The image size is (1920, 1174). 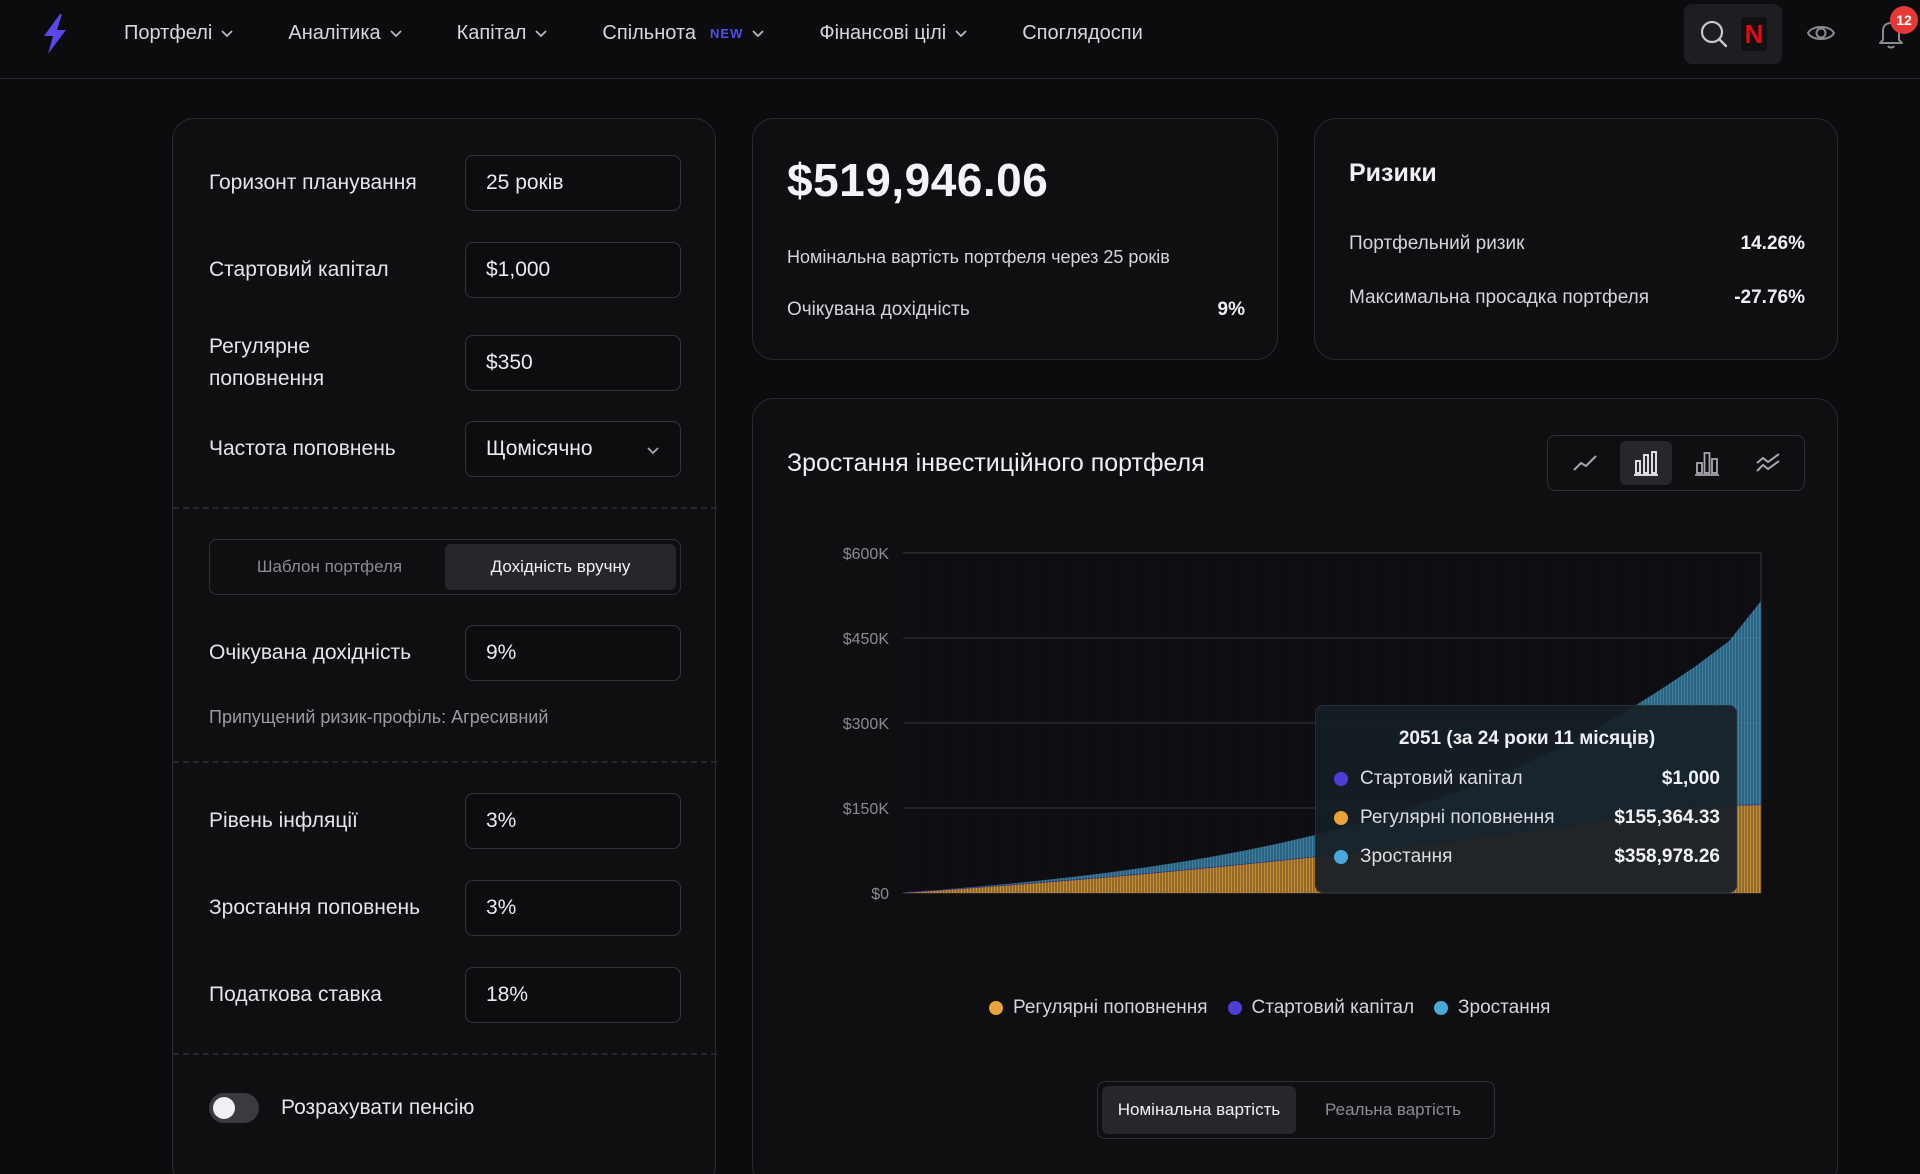 What do you see at coordinates (573, 363) in the screenshot?
I see `regular-deposit-input: $350` at bounding box center [573, 363].